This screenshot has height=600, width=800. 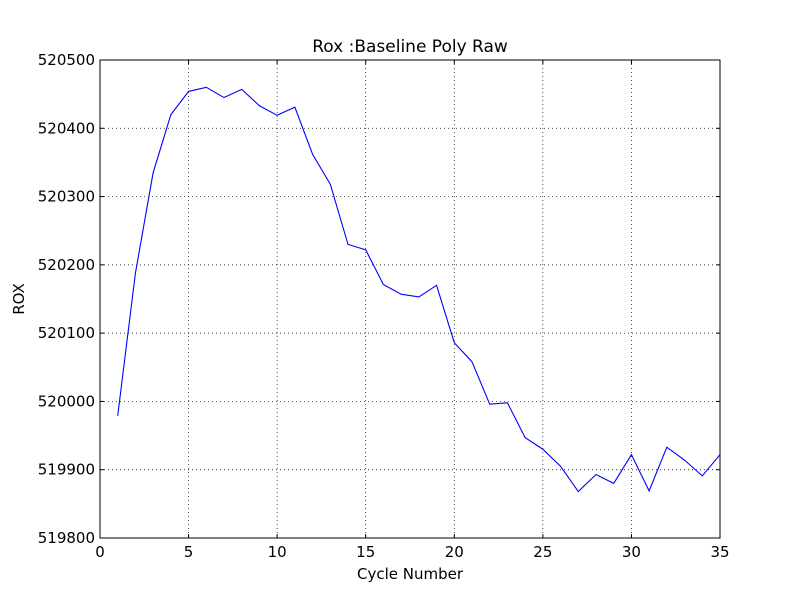 I want to click on y-tick-label: 520000, so click(x=66, y=401).